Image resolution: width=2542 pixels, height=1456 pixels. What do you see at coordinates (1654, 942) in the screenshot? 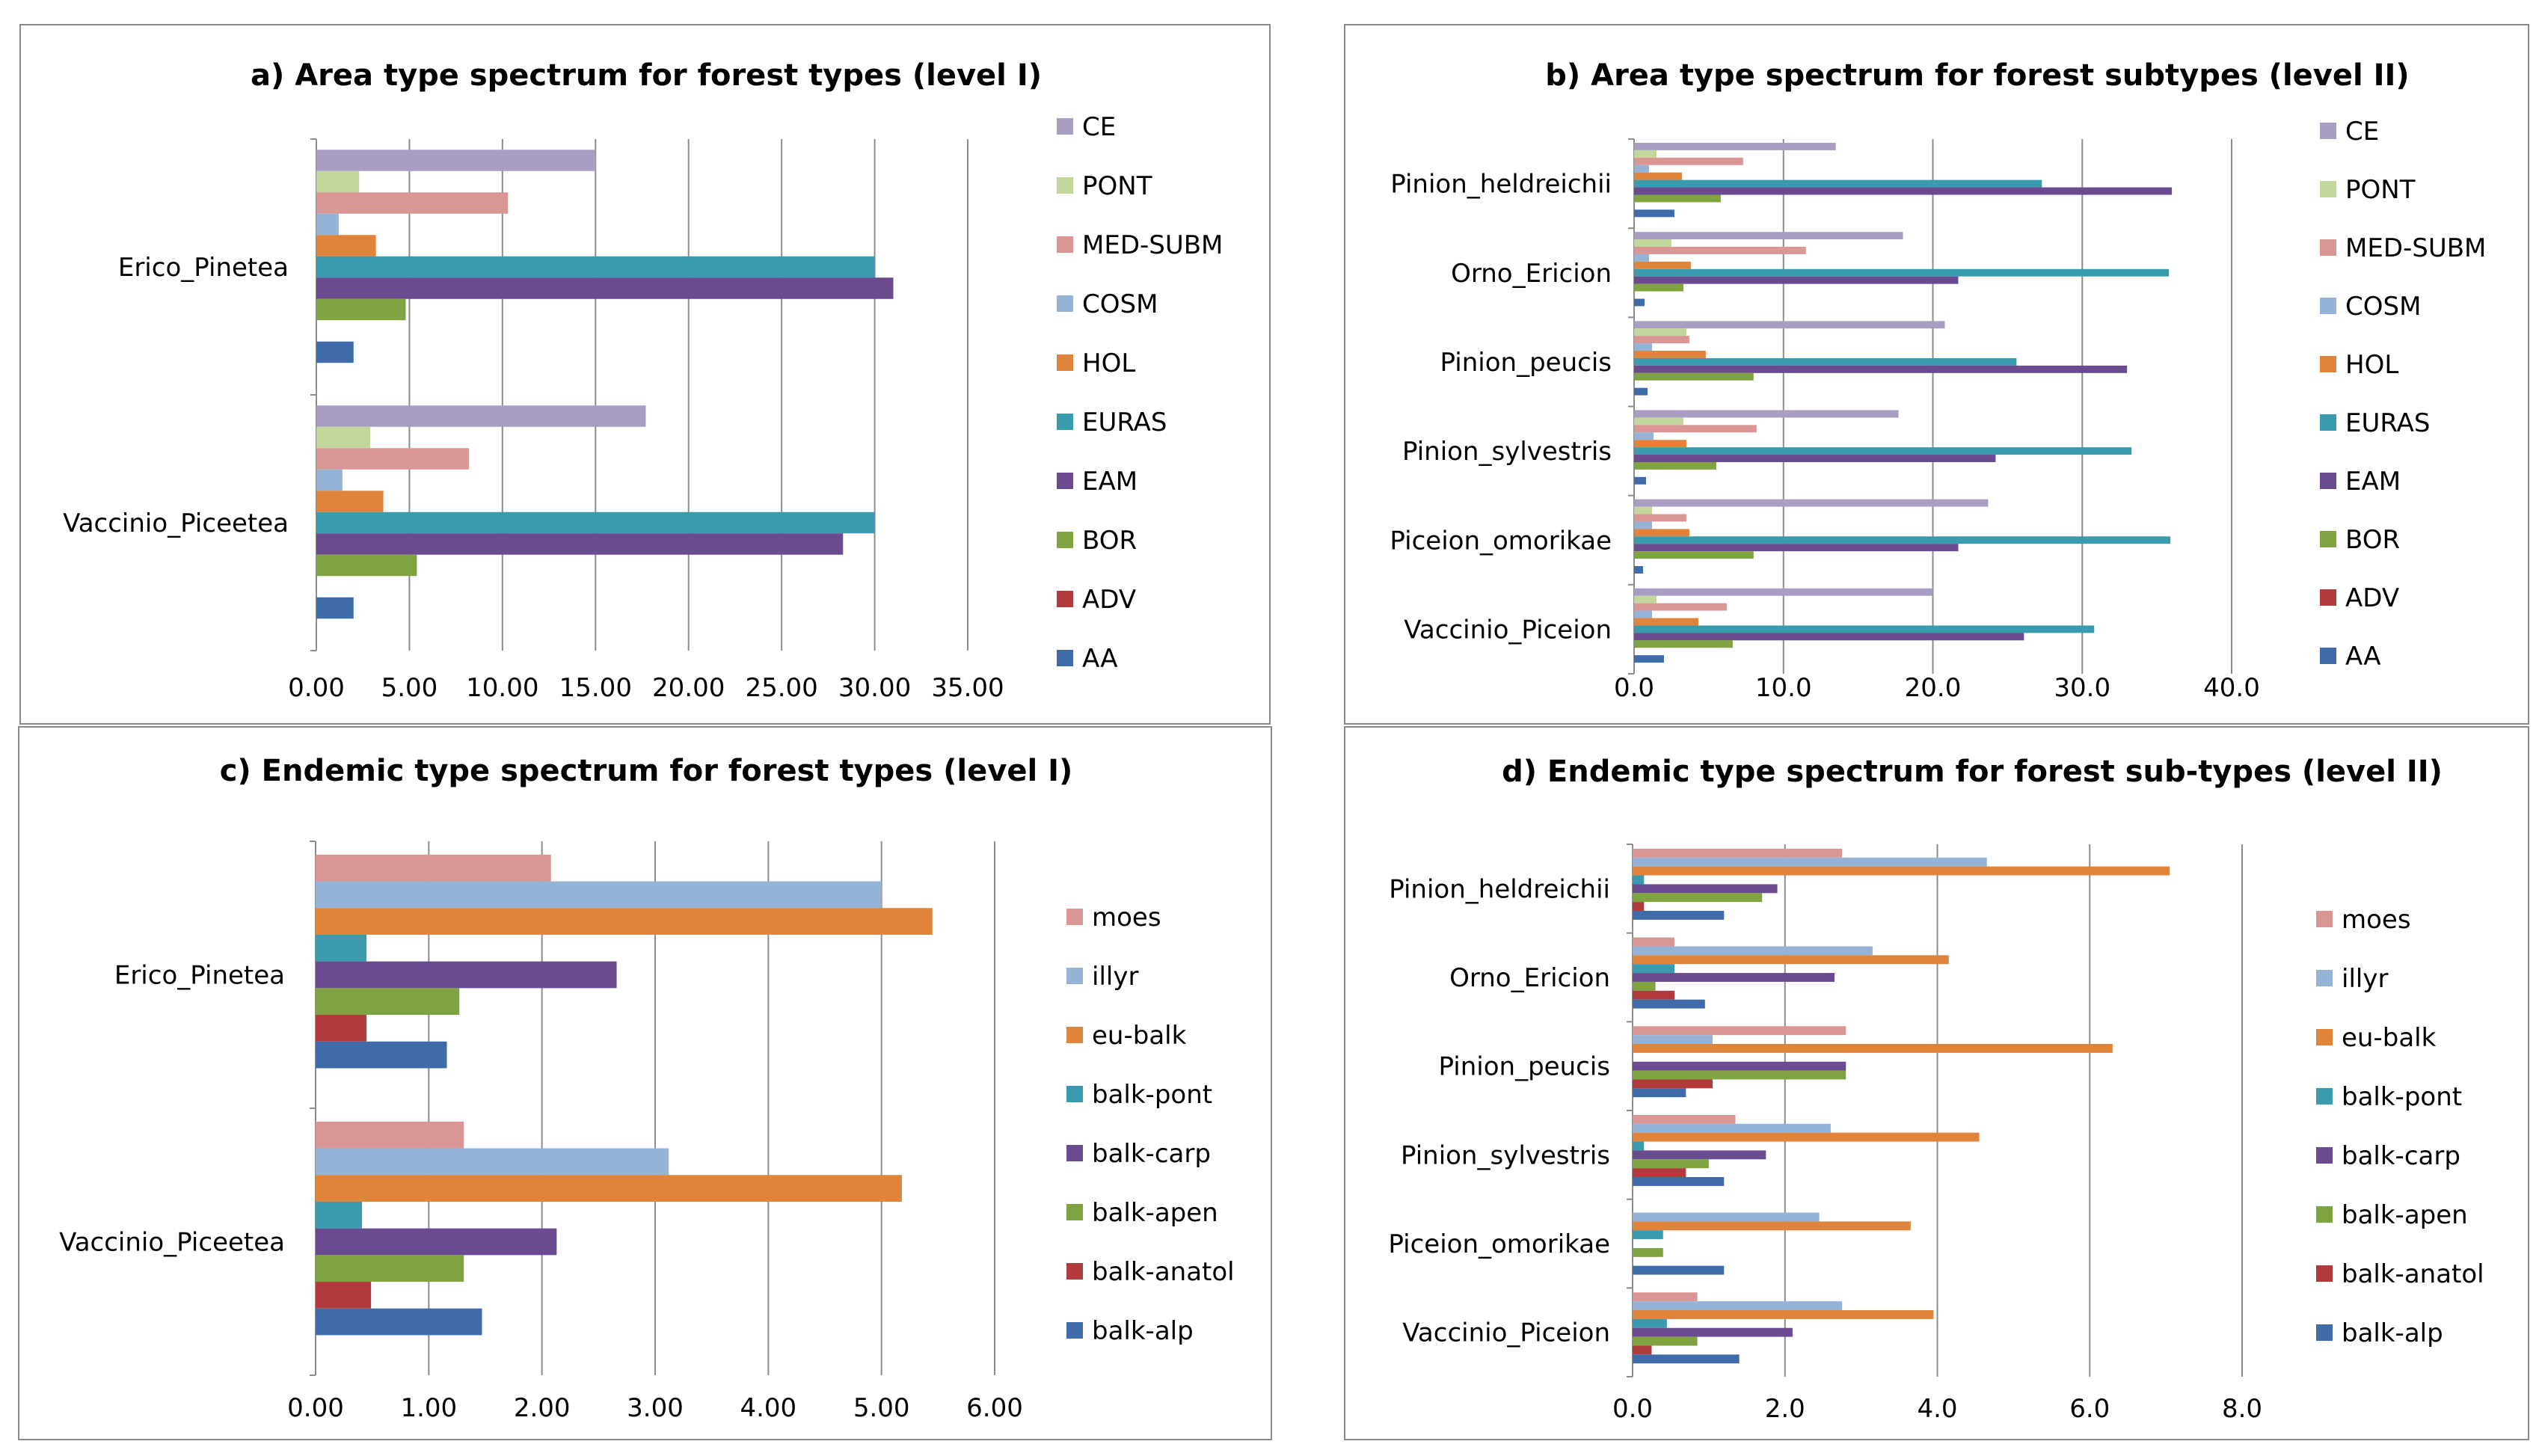
I see `bar-moes-Orno_Ericion` at bounding box center [1654, 942].